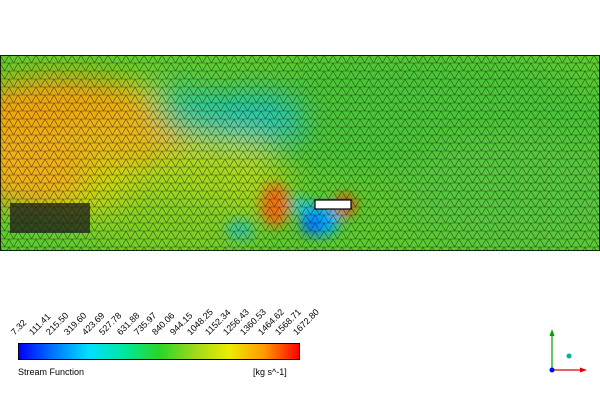 This screenshot has height=408, width=600. What do you see at coordinates (51, 372) in the screenshot?
I see `legend-title: Stream Function` at bounding box center [51, 372].